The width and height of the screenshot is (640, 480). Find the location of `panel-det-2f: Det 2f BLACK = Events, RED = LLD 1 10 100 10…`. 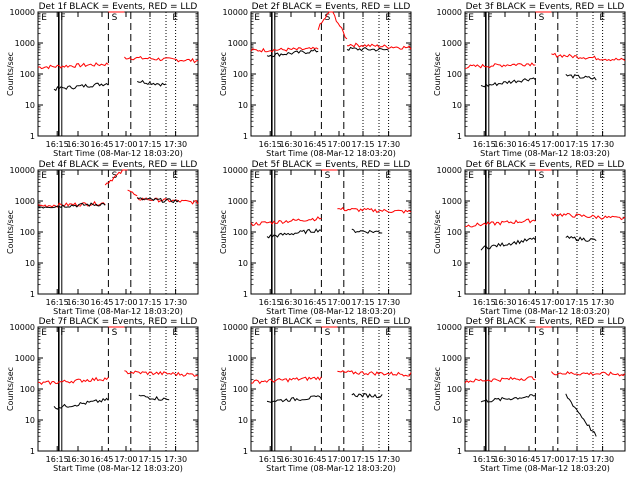

panel-det-2f: Det 2f BLACK = Events, RED = LLD 1 10 100 10… is located at coordinates (315, 80).